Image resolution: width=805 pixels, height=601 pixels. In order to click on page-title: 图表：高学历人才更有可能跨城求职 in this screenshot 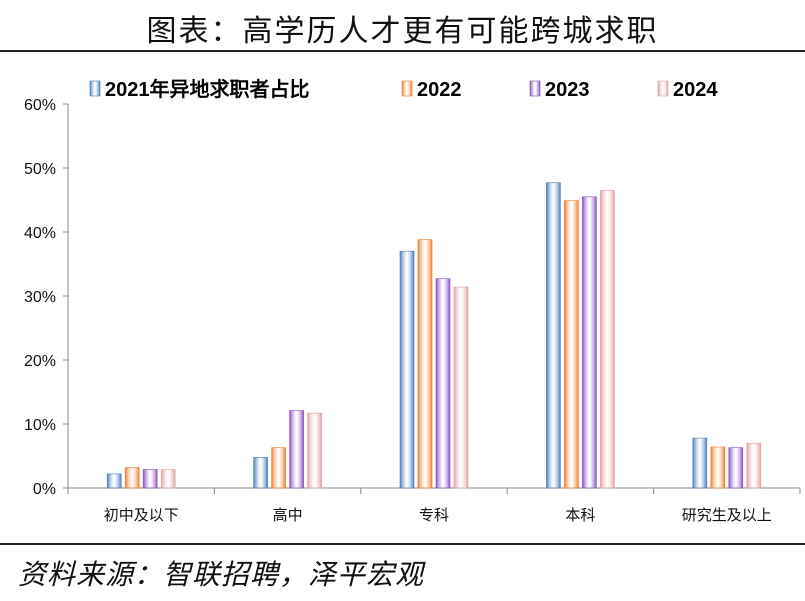, I will do `click(402, 31)`.